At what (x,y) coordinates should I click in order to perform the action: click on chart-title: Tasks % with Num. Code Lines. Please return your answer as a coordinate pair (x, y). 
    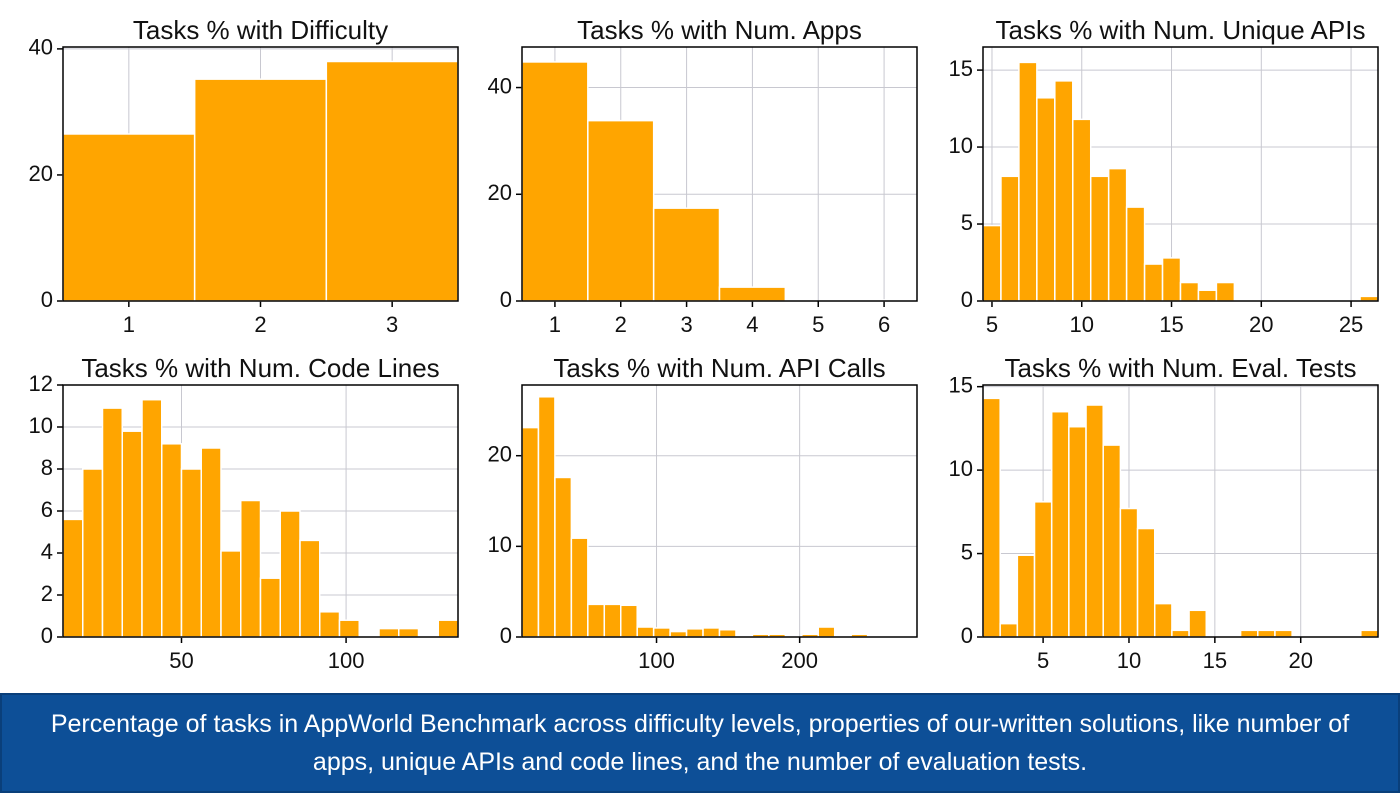
    Looking at the image, I should click on (260, 368).